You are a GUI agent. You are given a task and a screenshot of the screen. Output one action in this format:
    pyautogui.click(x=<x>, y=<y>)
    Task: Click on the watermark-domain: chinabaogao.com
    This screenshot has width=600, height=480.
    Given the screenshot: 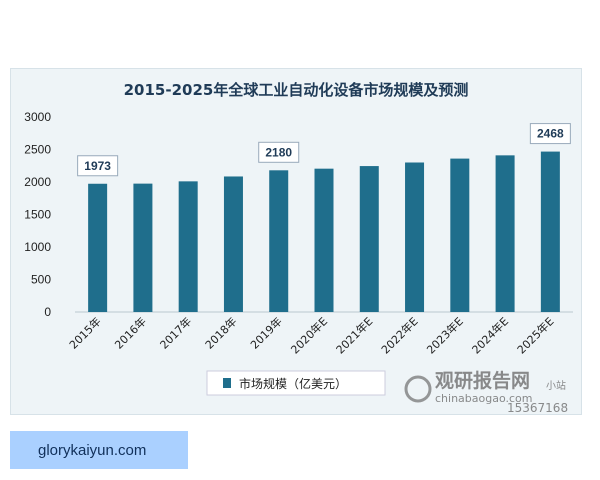 What is the action you would take?
    pyautogui.click(x=484, y=398)
    